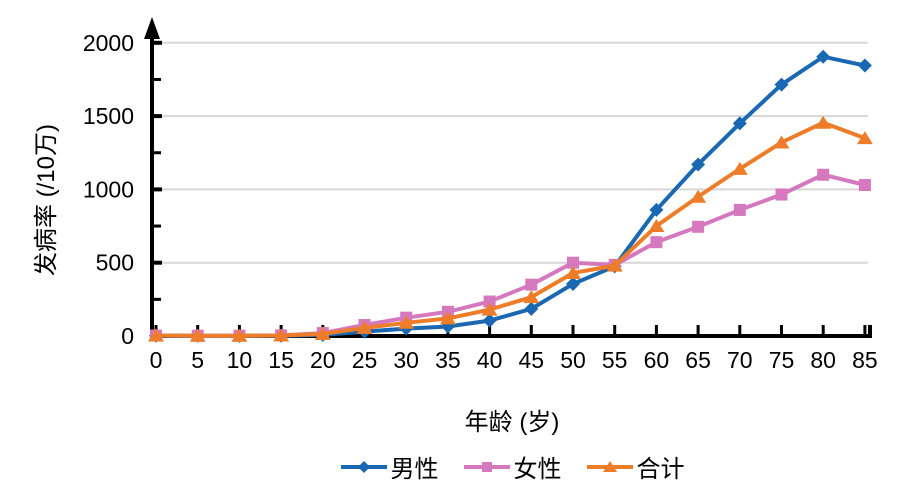 This screenshot has height=490, width=906. Describe the element at coordinates (698, 360) in the screenshot. I see `x-tick-label-65: 65` at that location.